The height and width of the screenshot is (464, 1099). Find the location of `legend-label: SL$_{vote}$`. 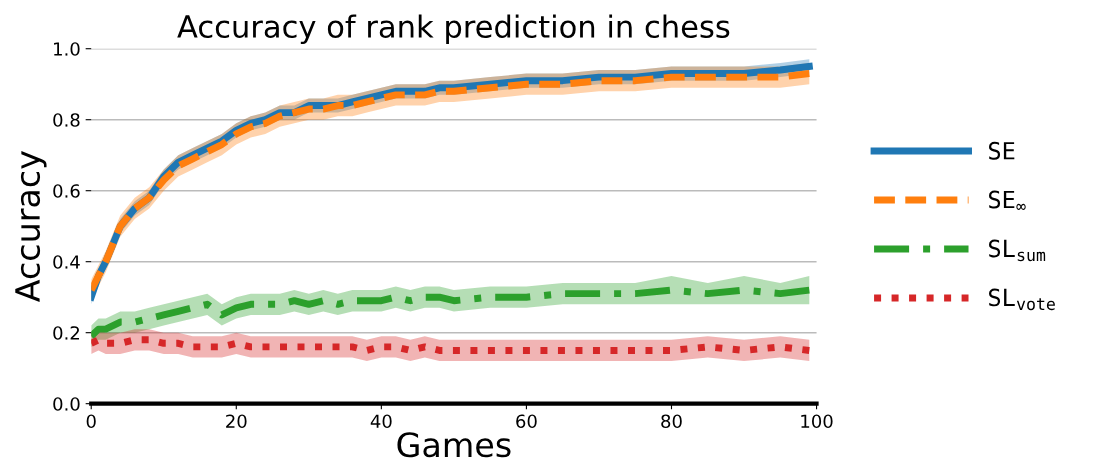

legend-label: SL$_{vote}$ is located at coordinates (1022, 299).